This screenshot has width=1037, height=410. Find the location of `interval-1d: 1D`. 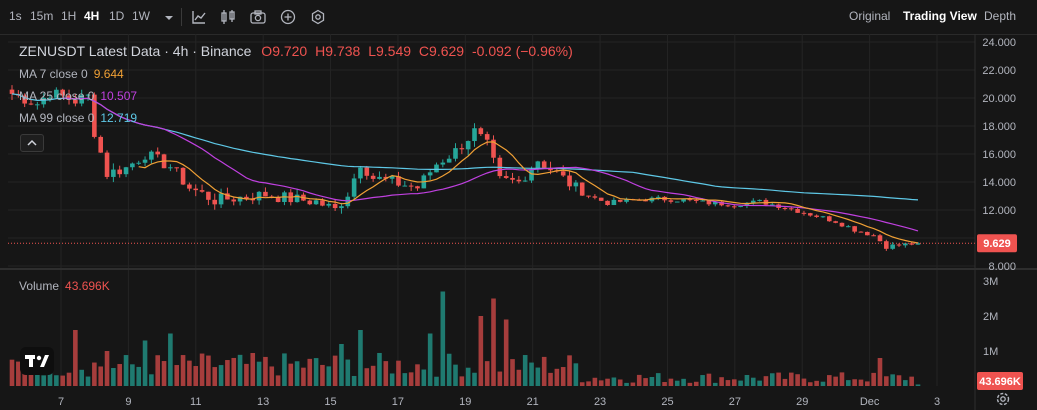

interval-1d: 1D is located at coordinates (117, 16).